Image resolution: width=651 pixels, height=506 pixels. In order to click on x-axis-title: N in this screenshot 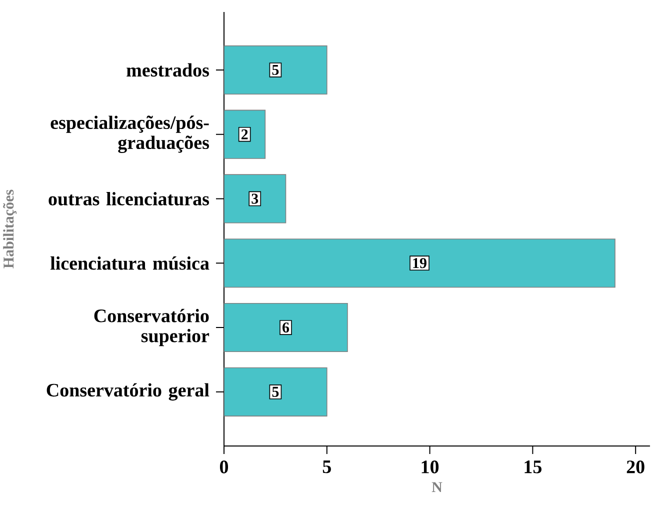, I will do `click(437, 487)`.